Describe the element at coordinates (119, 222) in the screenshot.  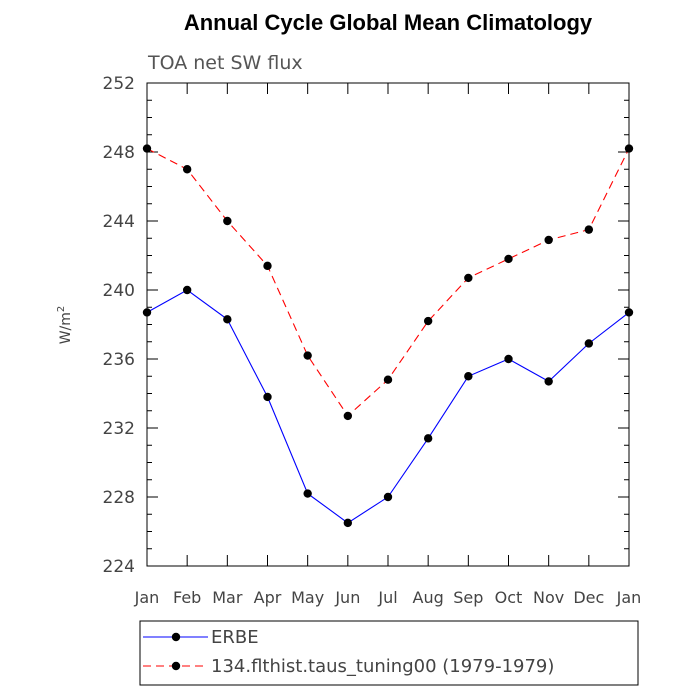
I see `y-tick-label: 244` at that location.